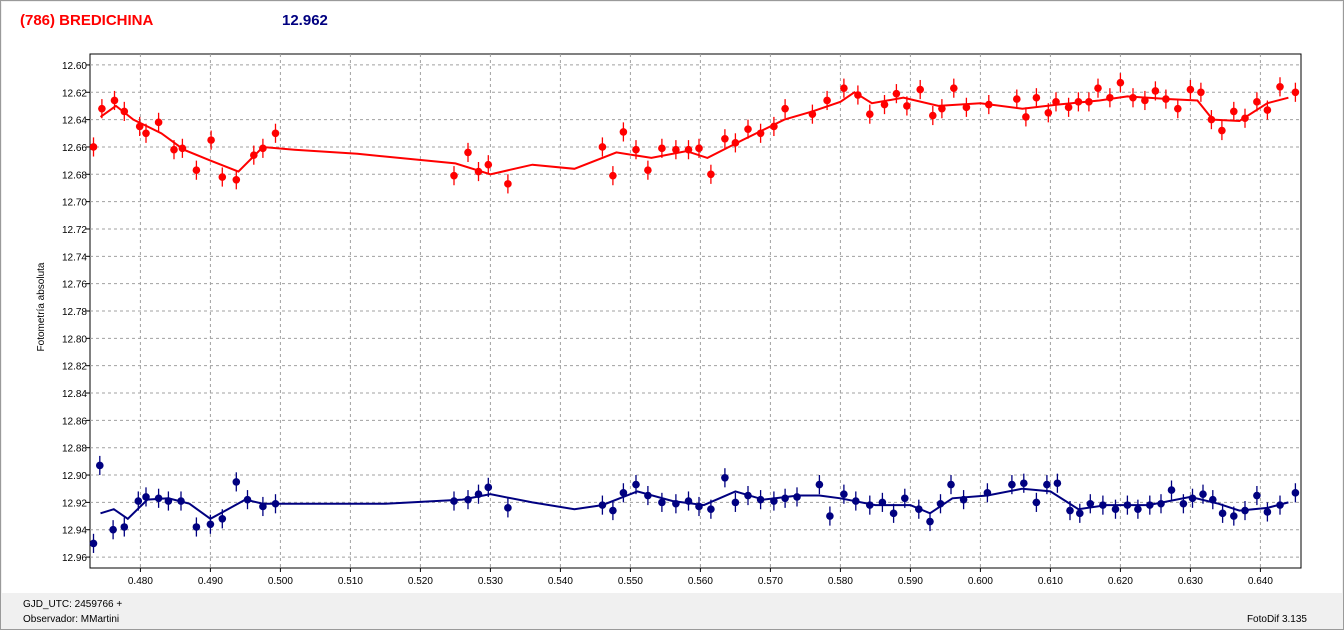 The width and height of the screenshot is (1344, 630). I want to click on y-tick-label: 12.68, so click(74, 175).